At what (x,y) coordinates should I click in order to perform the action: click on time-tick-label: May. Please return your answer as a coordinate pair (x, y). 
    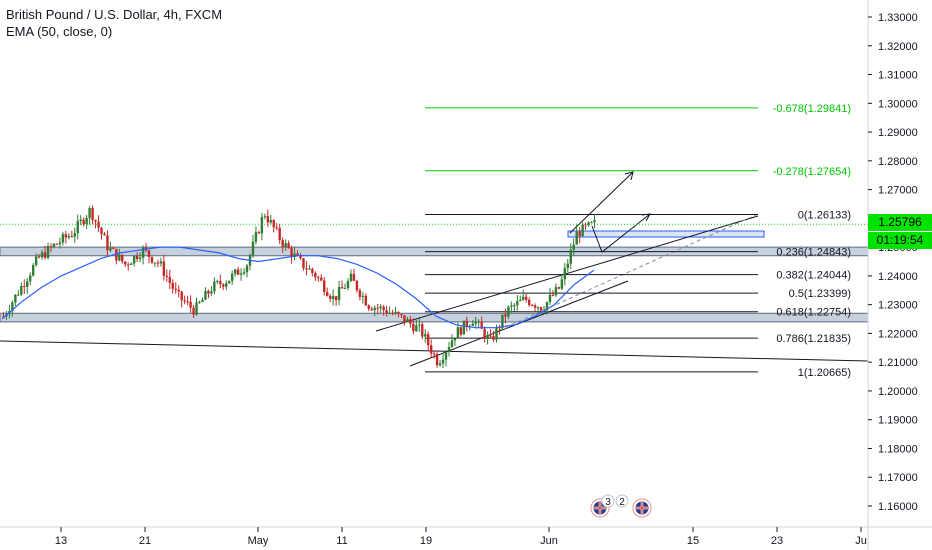
    Looking at the image, I should click on (258, 541).